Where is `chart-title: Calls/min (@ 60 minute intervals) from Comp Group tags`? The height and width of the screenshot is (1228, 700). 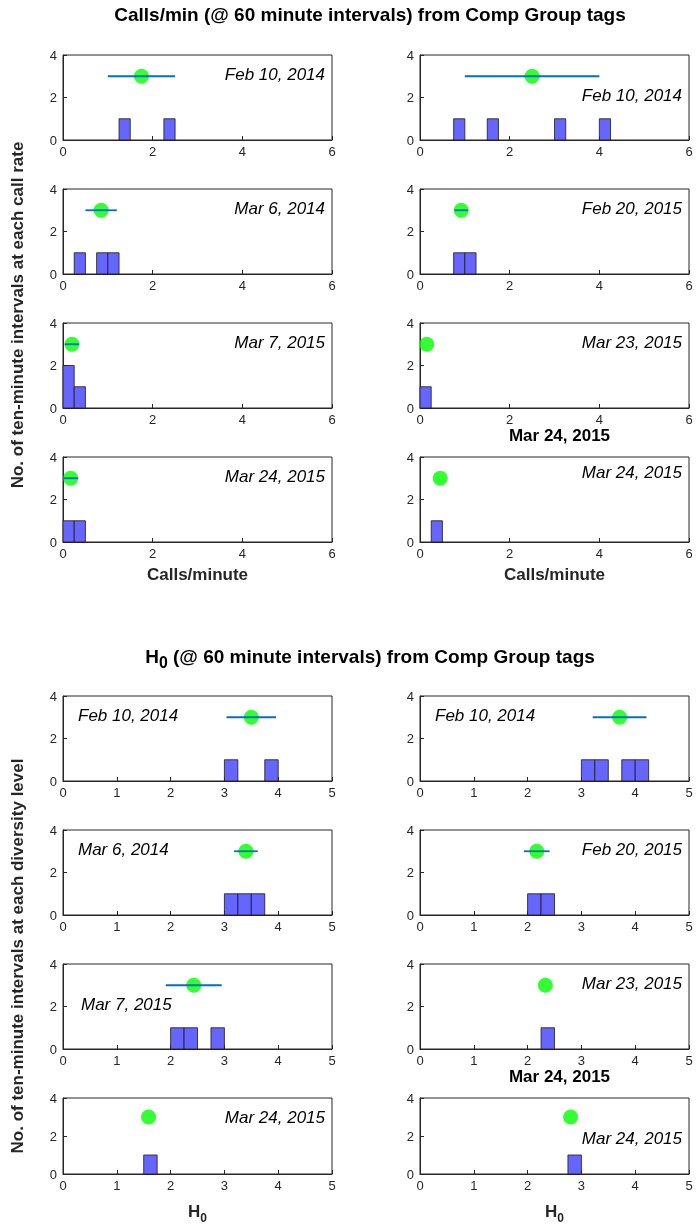
chart-title: Calls/min (@ 60 minute intervals) from Comp Group tags is located at coordinates (370, 15).